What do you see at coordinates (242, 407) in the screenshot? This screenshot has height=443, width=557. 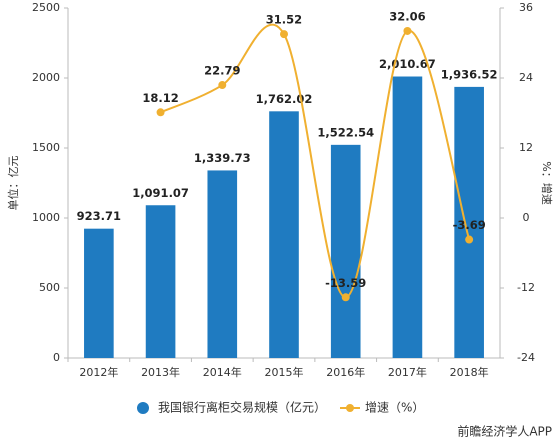 I see `legend-label: 我国银行离柜交易规模（亿元）` at bounding box center [242, 407].